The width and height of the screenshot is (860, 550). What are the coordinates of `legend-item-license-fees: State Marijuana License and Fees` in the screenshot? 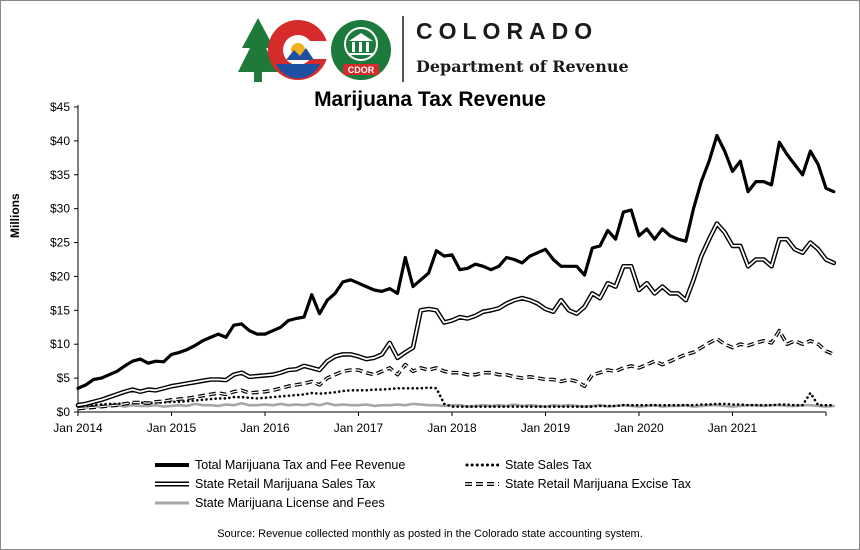 It's located at (270, 503).